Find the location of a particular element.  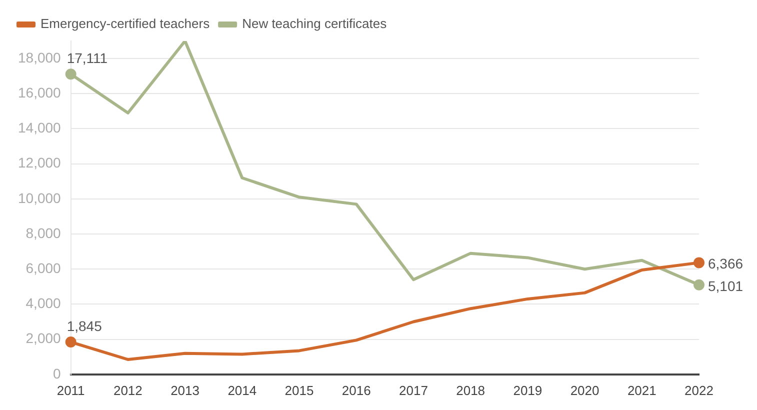

legend-label: New teaching certificates is located at coordinates (315, 24).